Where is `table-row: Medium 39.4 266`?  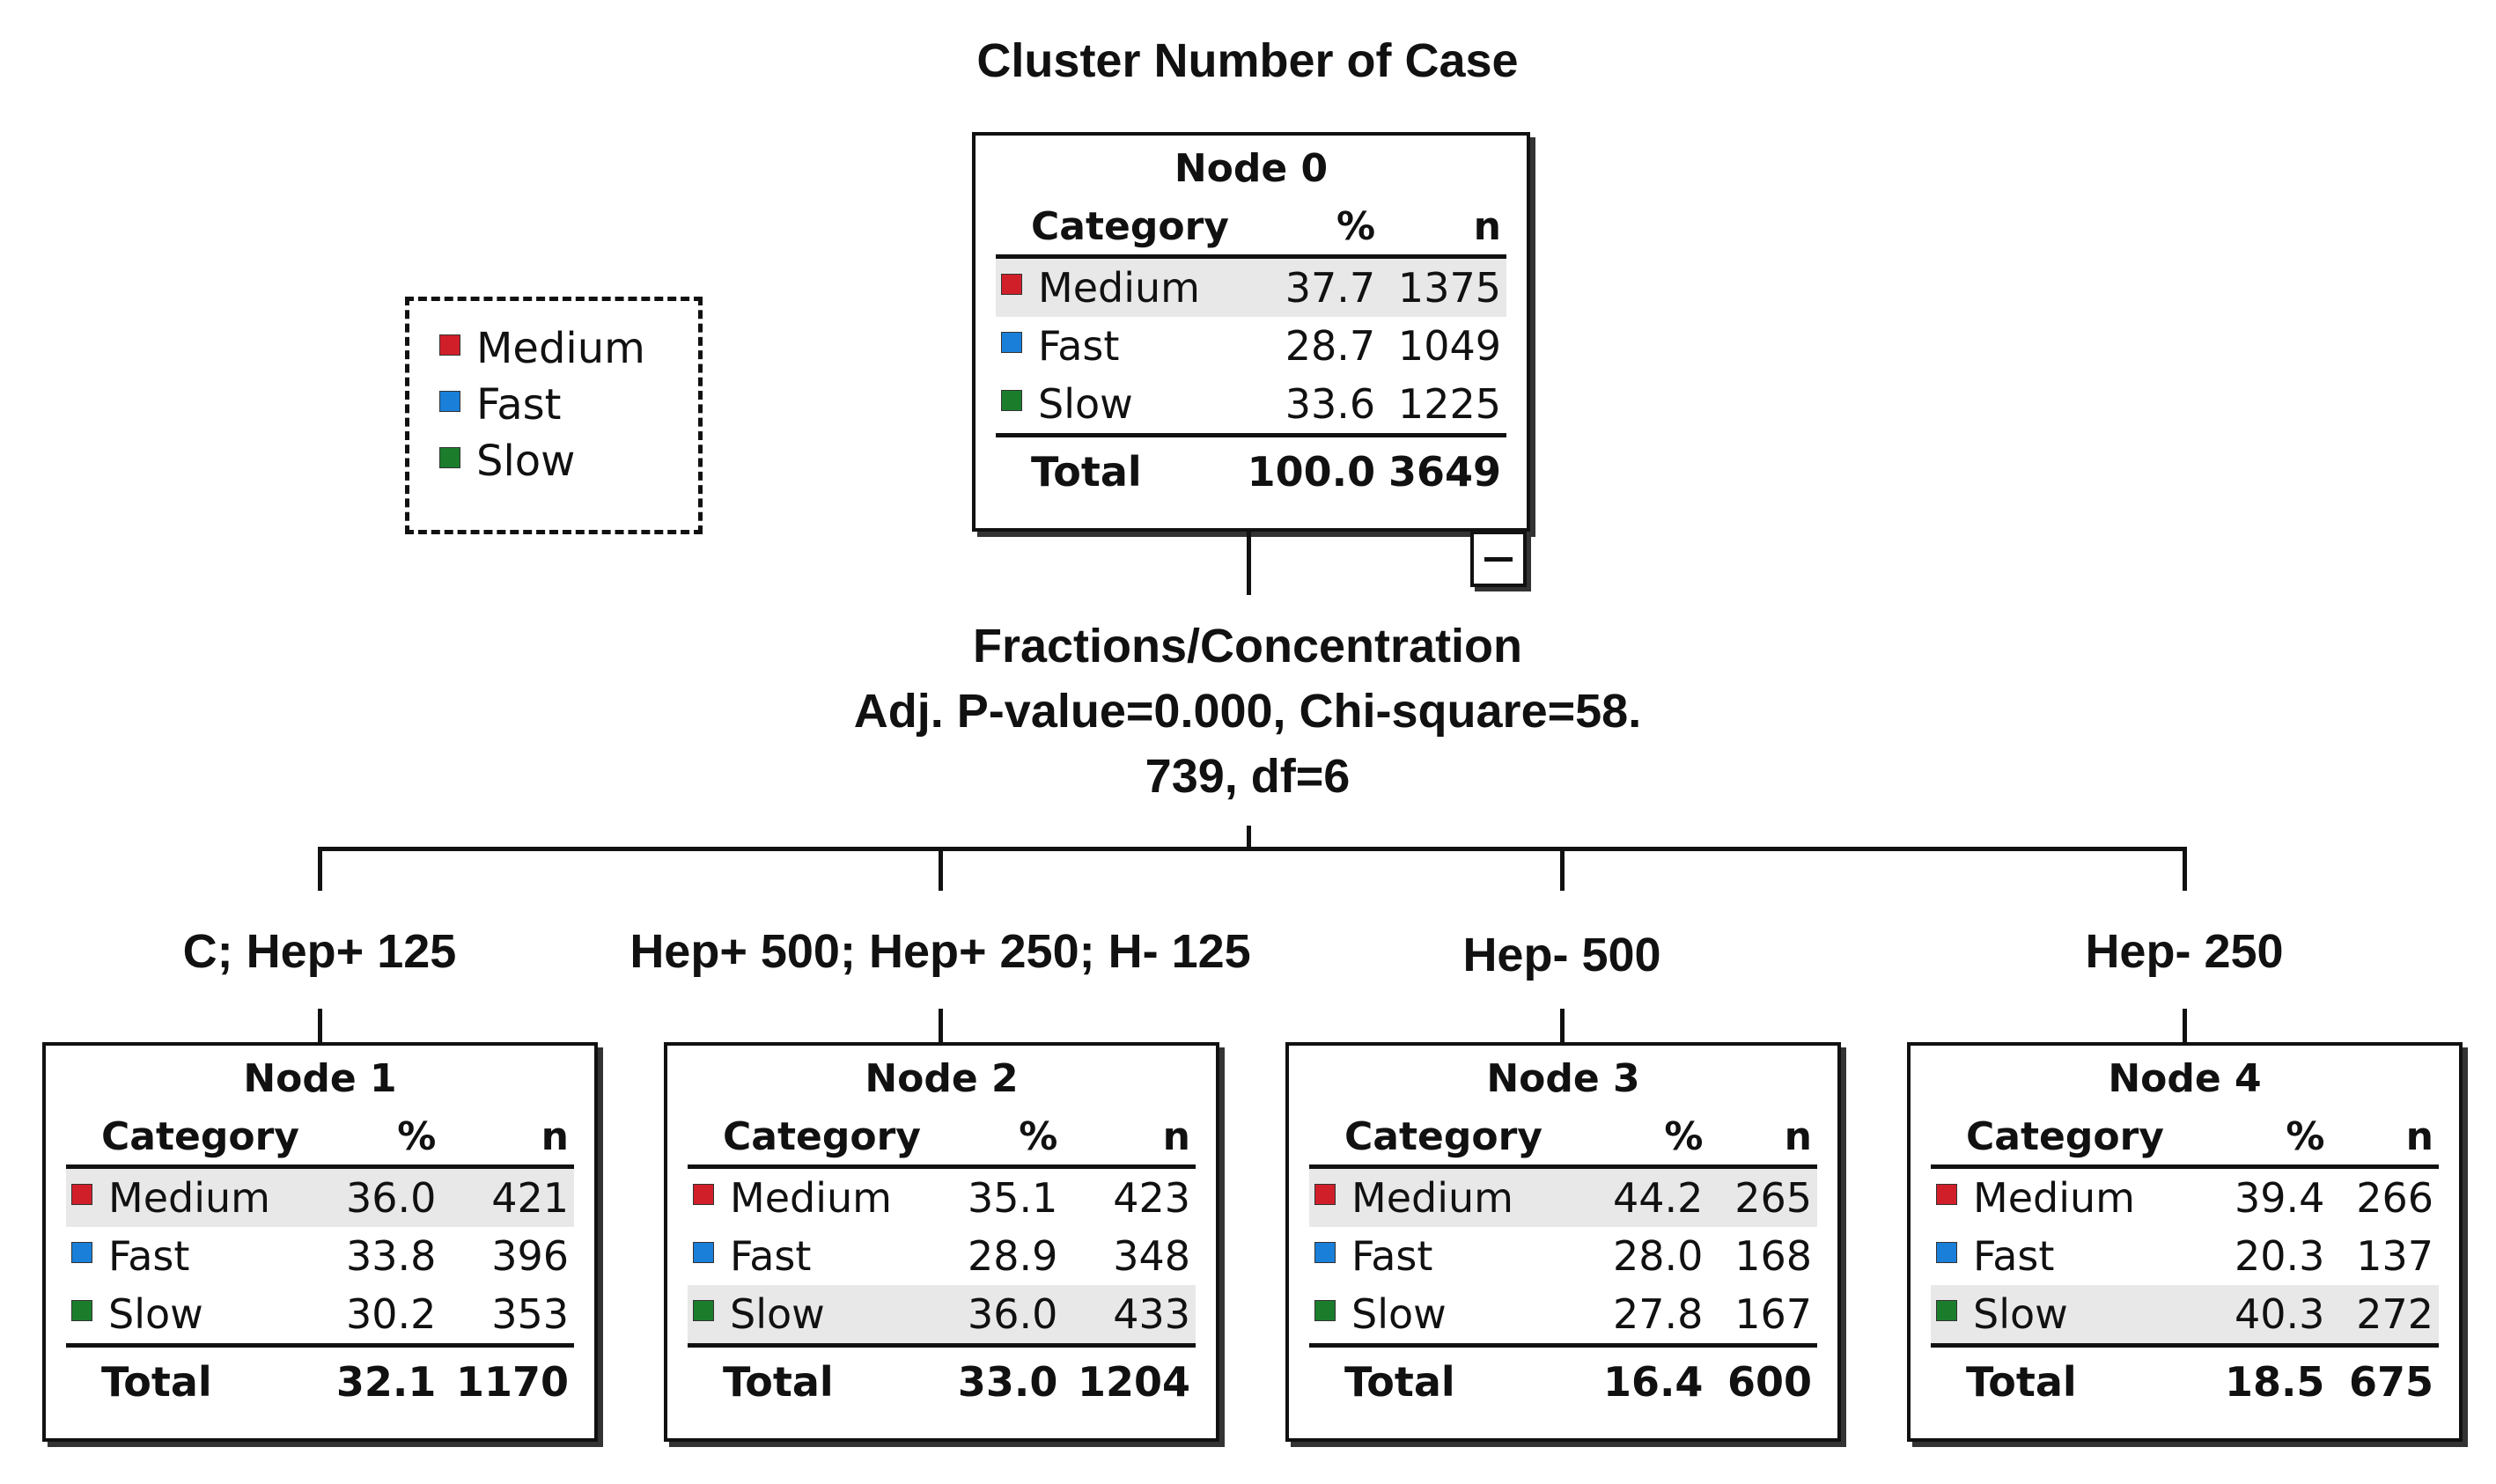 table-row: Medium 39.4 266 is located at coordinates (2185, 1198).